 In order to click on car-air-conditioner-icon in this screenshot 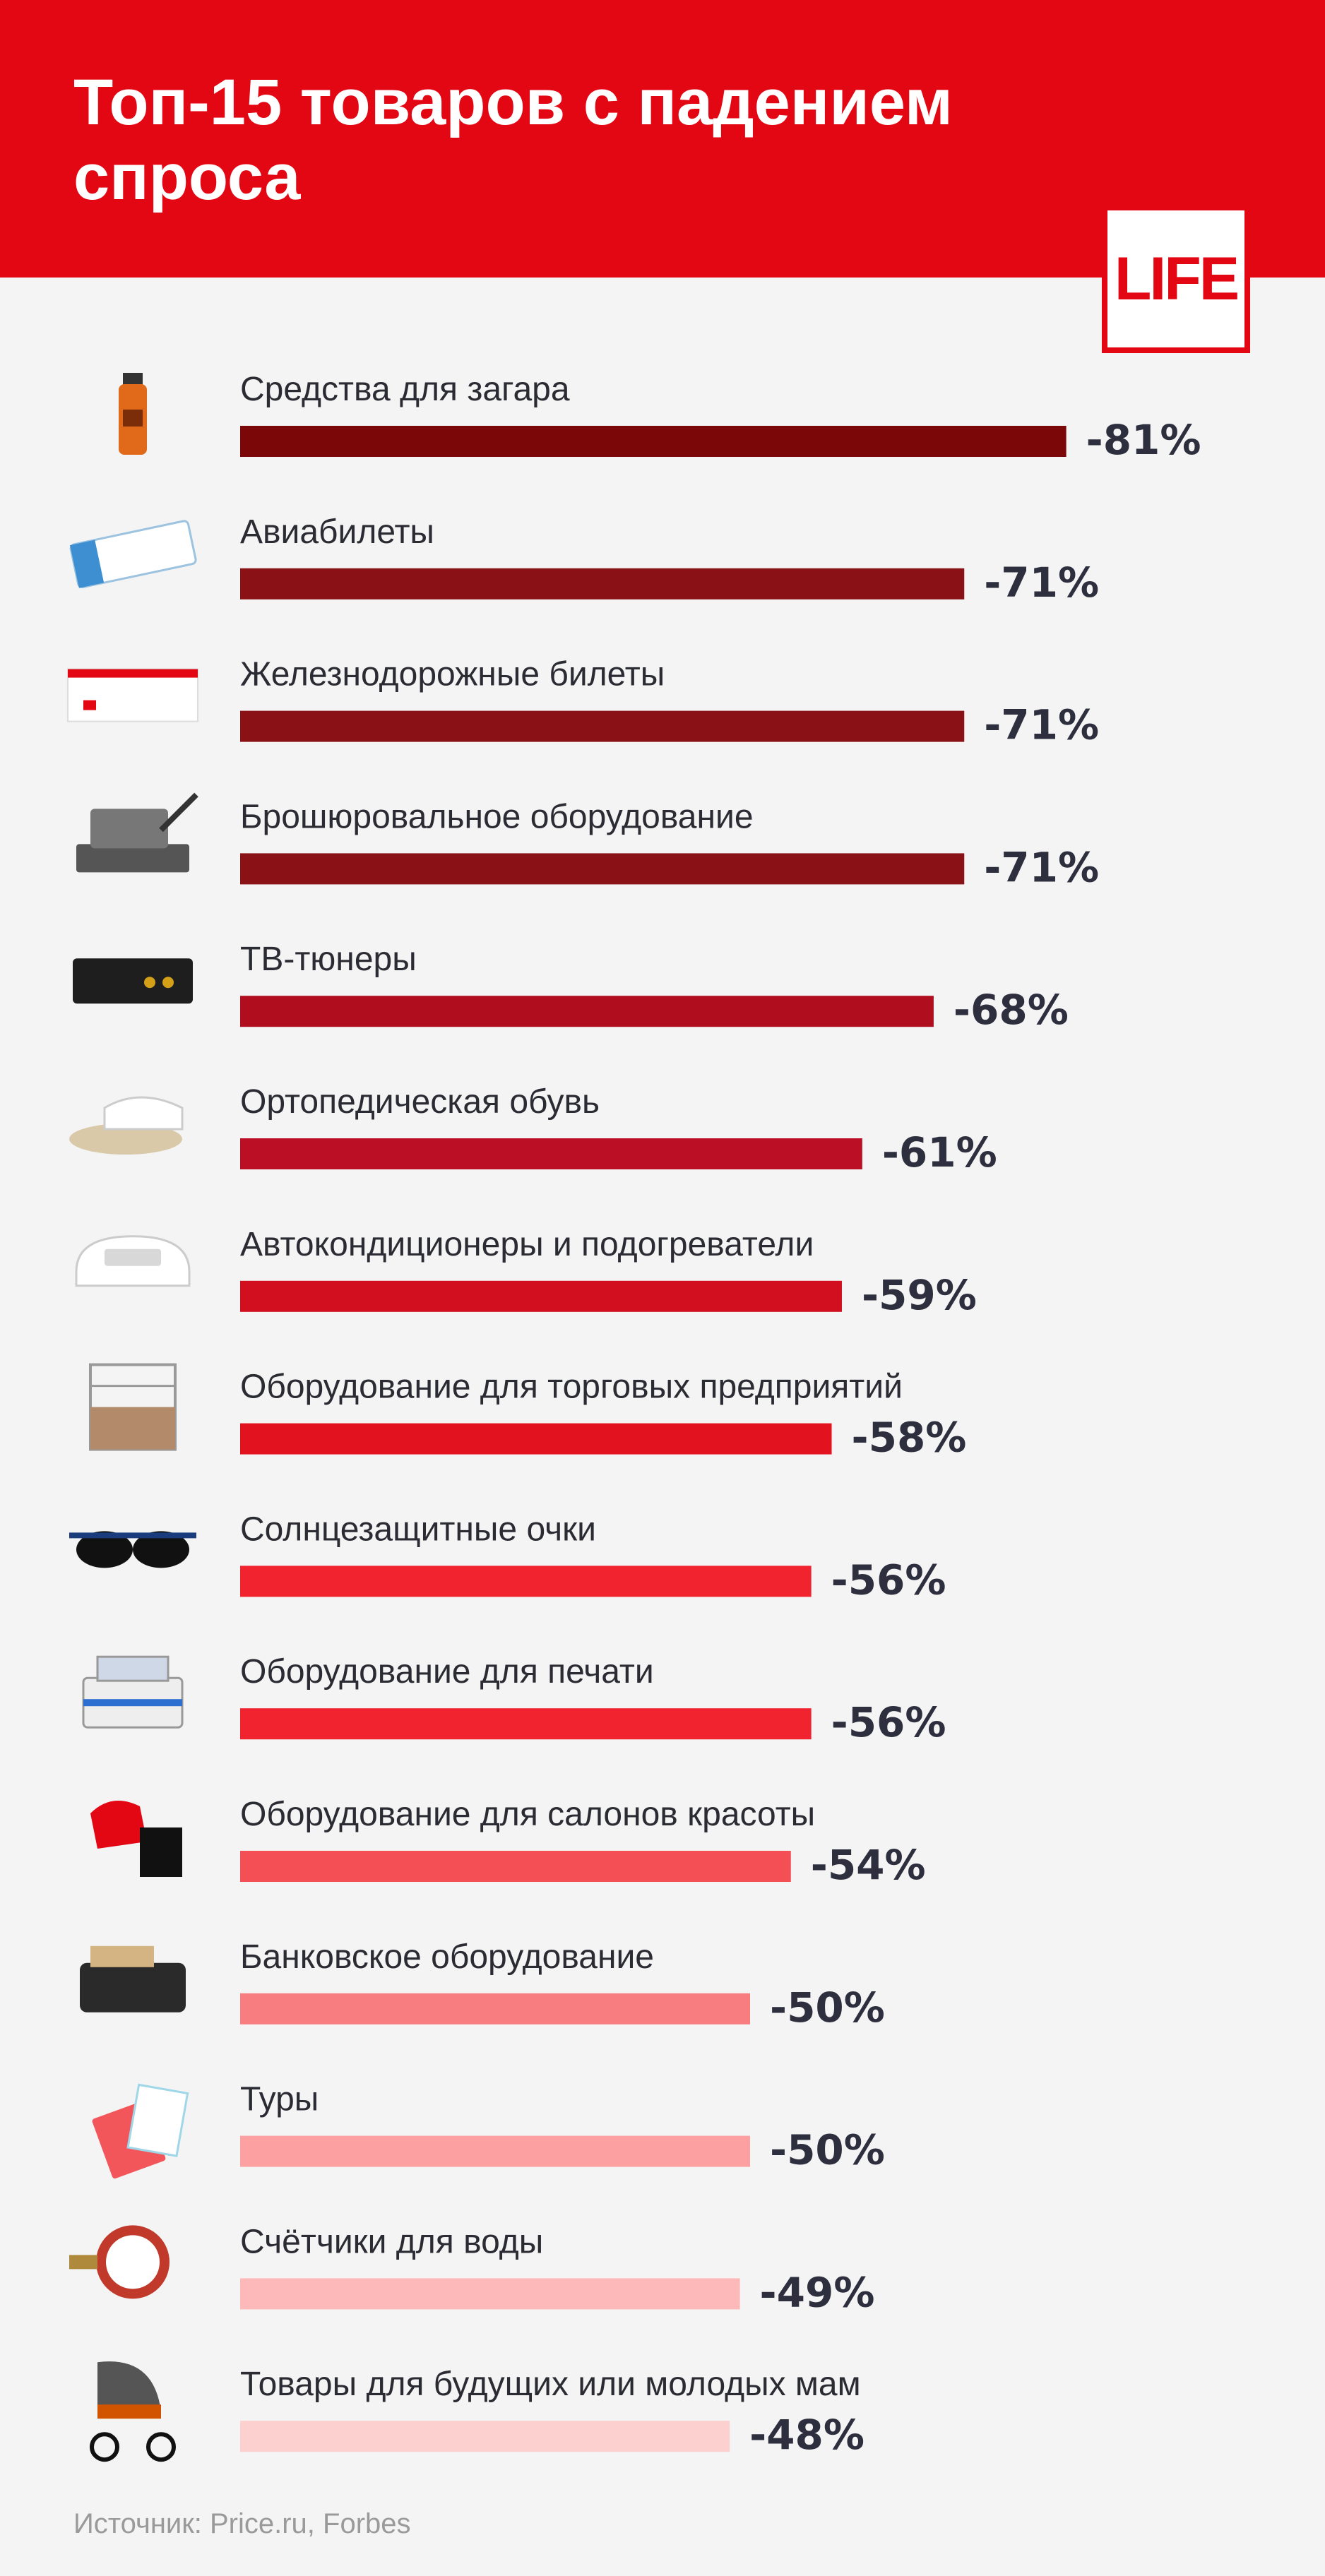, I will do `click(133, 1261)`.